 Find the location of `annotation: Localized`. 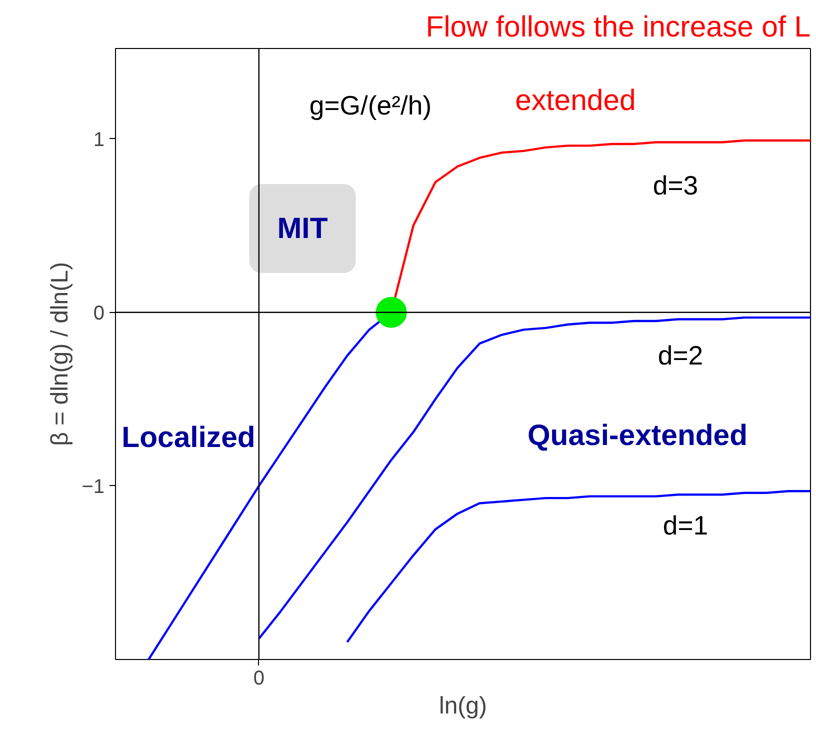

annotation: Localized is located at coordinates (189, 437).